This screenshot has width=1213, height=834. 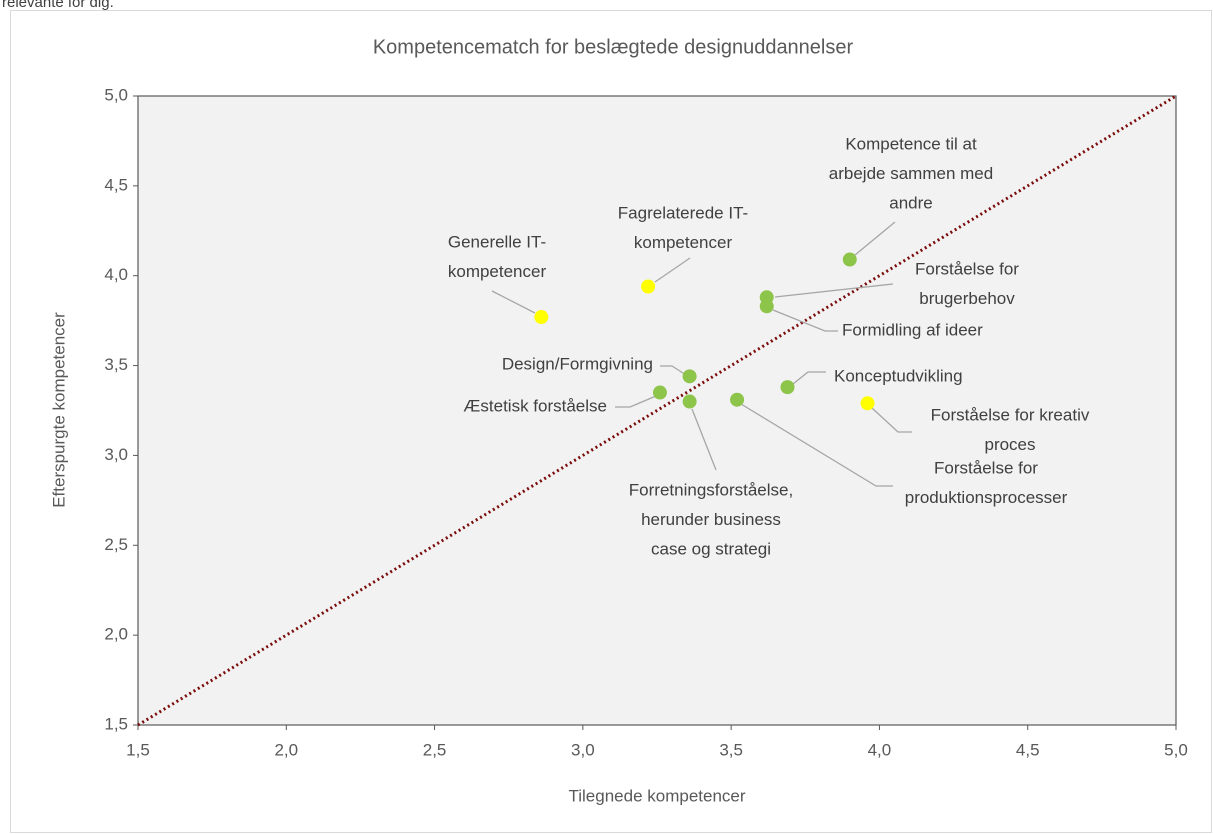 I want to click on point-label: produktionsprocesser, so click(x=986, y=497).